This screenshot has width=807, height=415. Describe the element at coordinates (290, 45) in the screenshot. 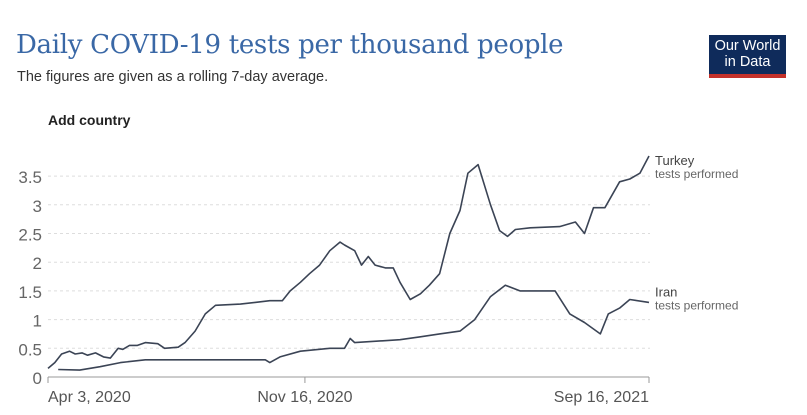

I see `chart-title: Daily COVID-19 tests per thousand people` at that location.